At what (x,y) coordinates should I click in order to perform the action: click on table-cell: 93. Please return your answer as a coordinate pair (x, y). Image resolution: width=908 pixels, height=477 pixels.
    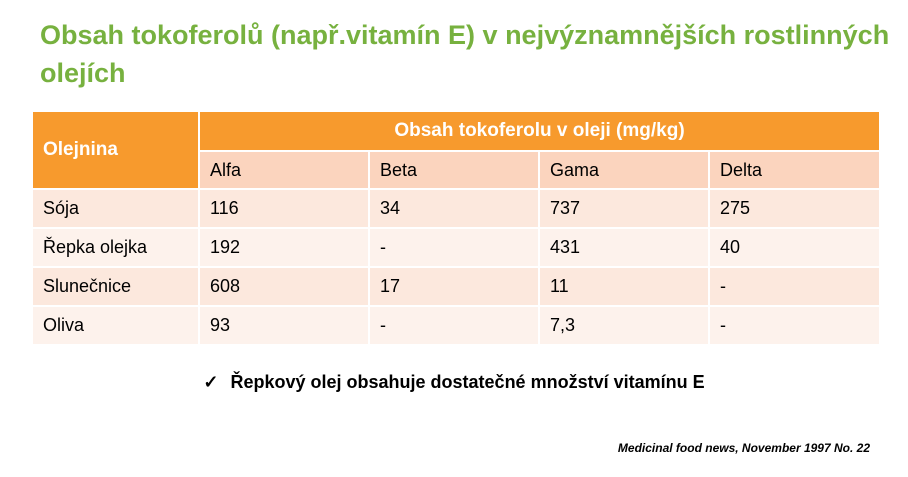
    Looking at the image, I should click on (285, 326).